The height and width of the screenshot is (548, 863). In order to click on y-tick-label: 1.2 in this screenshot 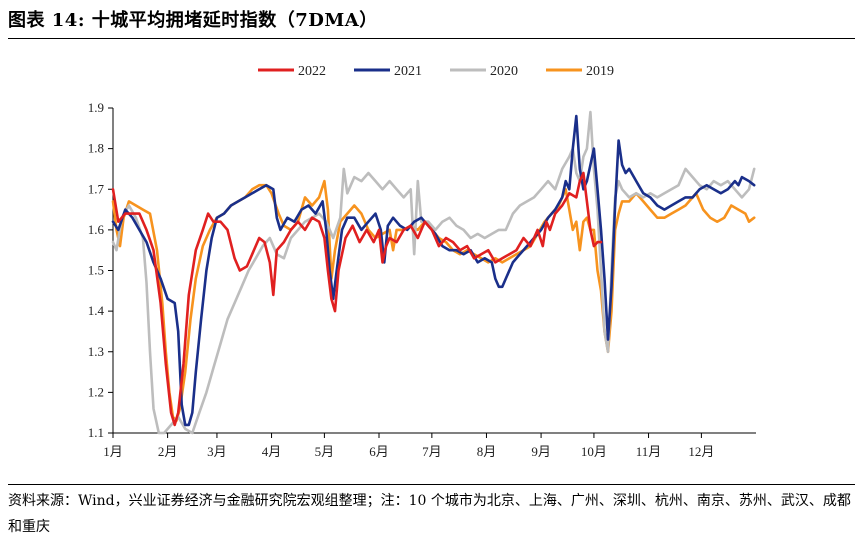, I will do `click(96, 391)`.